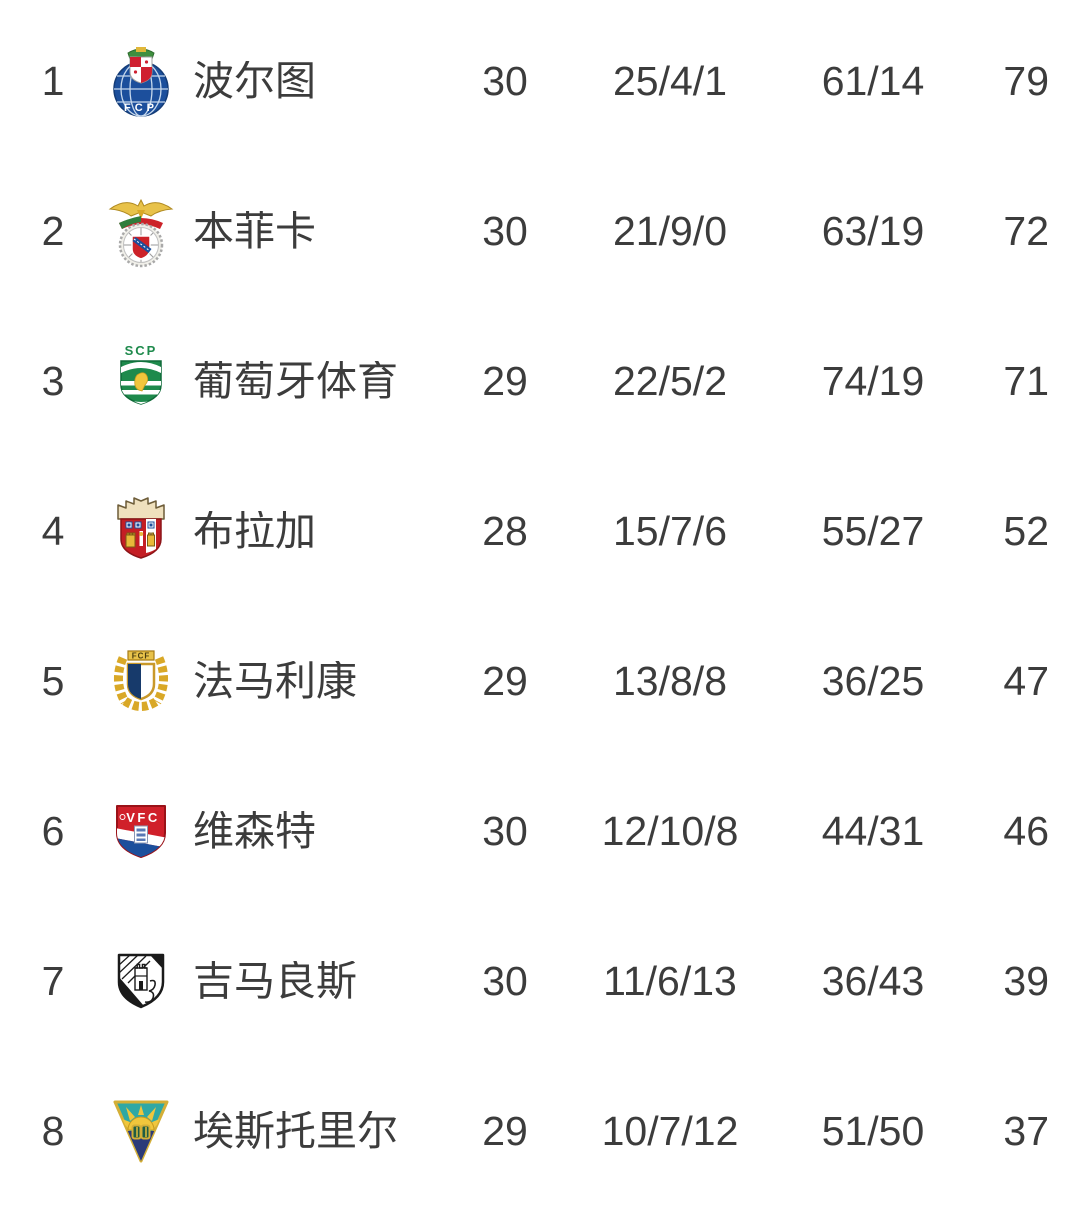 The height and width of the screenshot is (1232, 1069). I want to click on team-name: 吉马良斯, so click(275, 981).